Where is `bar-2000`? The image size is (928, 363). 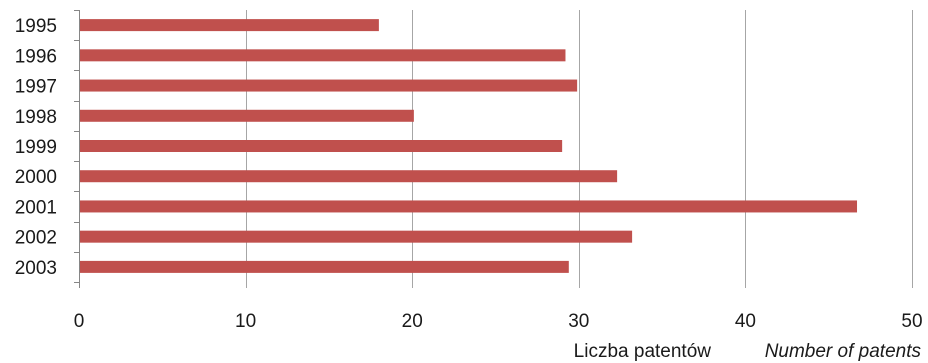 bar-2000 is located at coordinates (349, 176).